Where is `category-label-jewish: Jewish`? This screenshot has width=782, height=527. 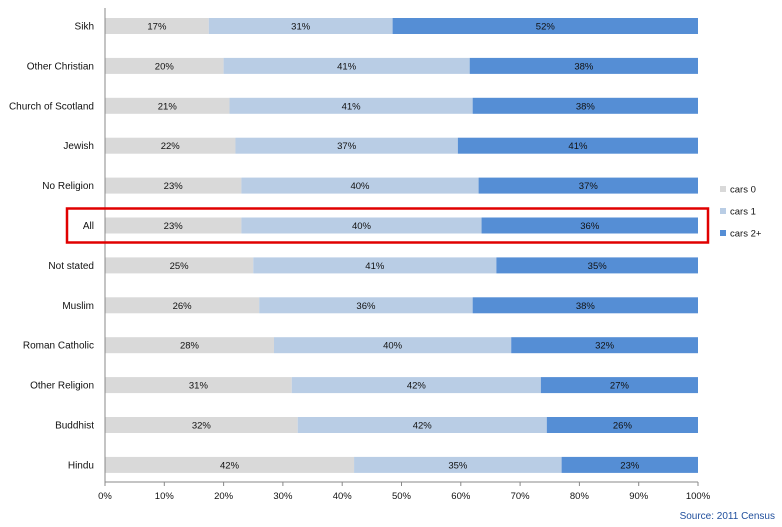 category-label-jewish: Jewish is located at coordinates (78, 146).